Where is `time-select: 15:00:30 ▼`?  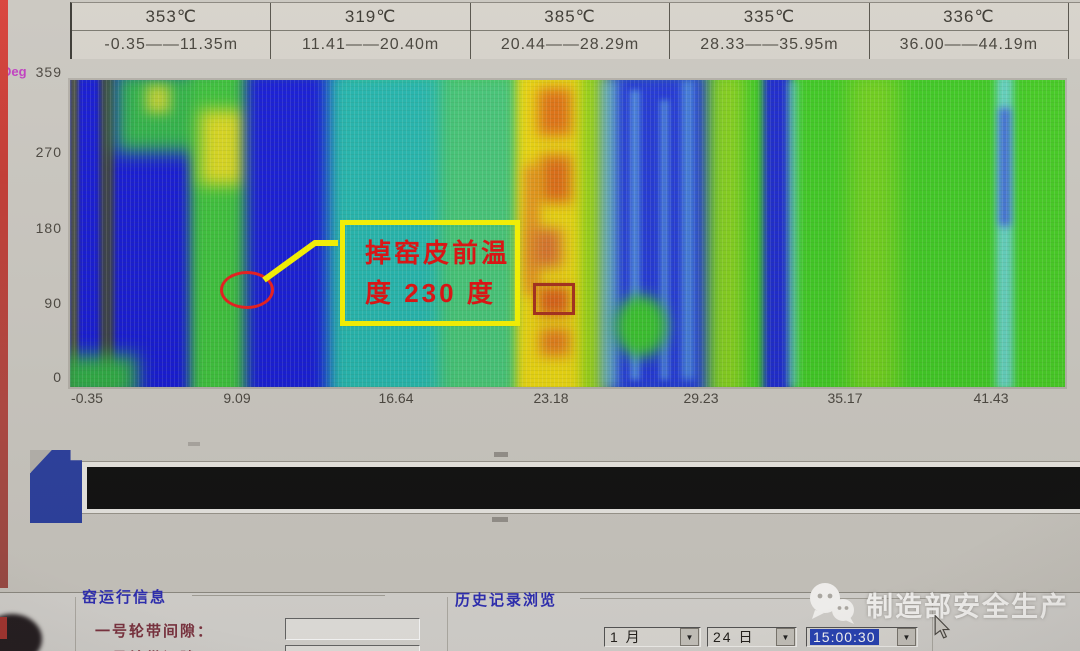 time-select: 15:00:30 ▼ is located at coordinates (862, 637).